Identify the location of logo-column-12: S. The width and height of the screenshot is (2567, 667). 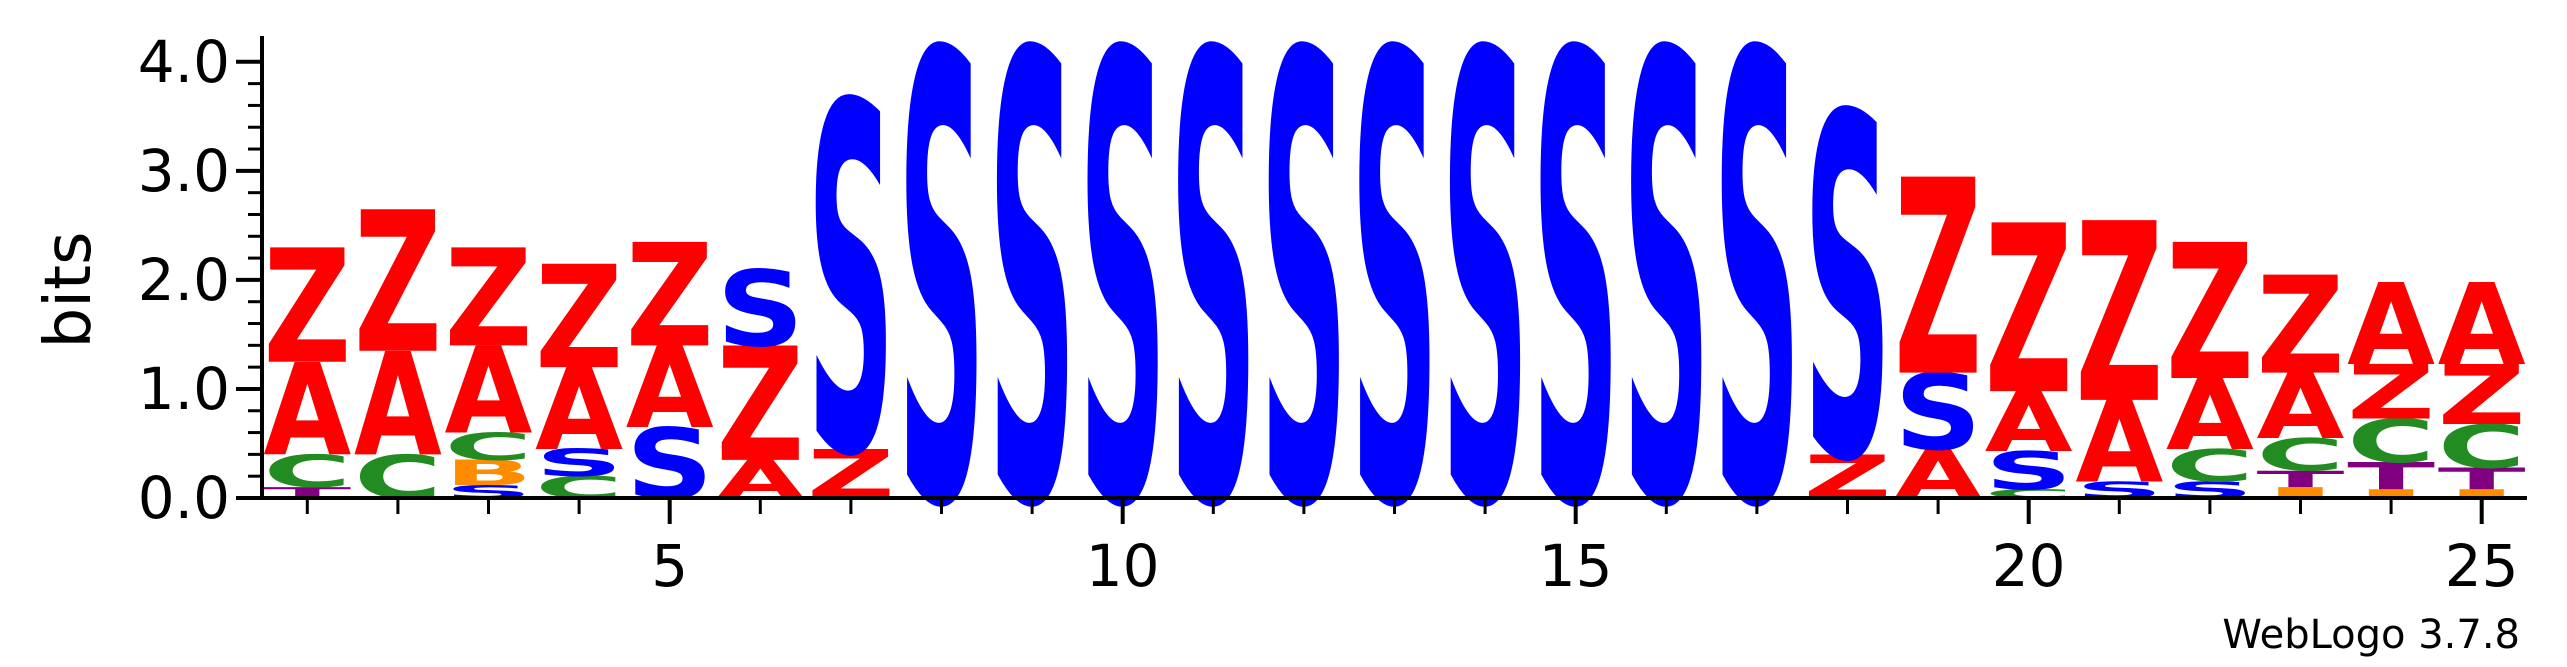
(1304, 322).